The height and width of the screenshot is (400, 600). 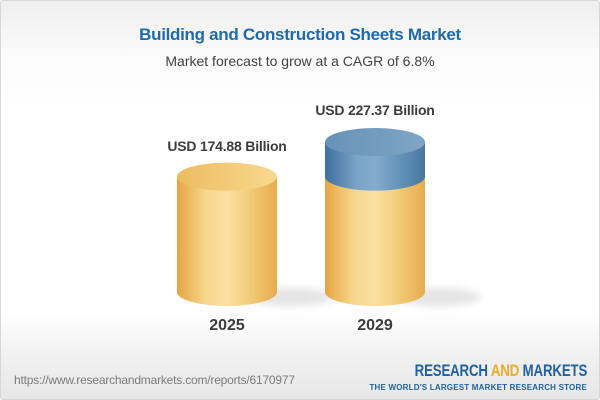 What do you see at coordinates (375, 325) in the screenshot?
I see `category-label-2029: 2029` at bounding box center [375, 325].